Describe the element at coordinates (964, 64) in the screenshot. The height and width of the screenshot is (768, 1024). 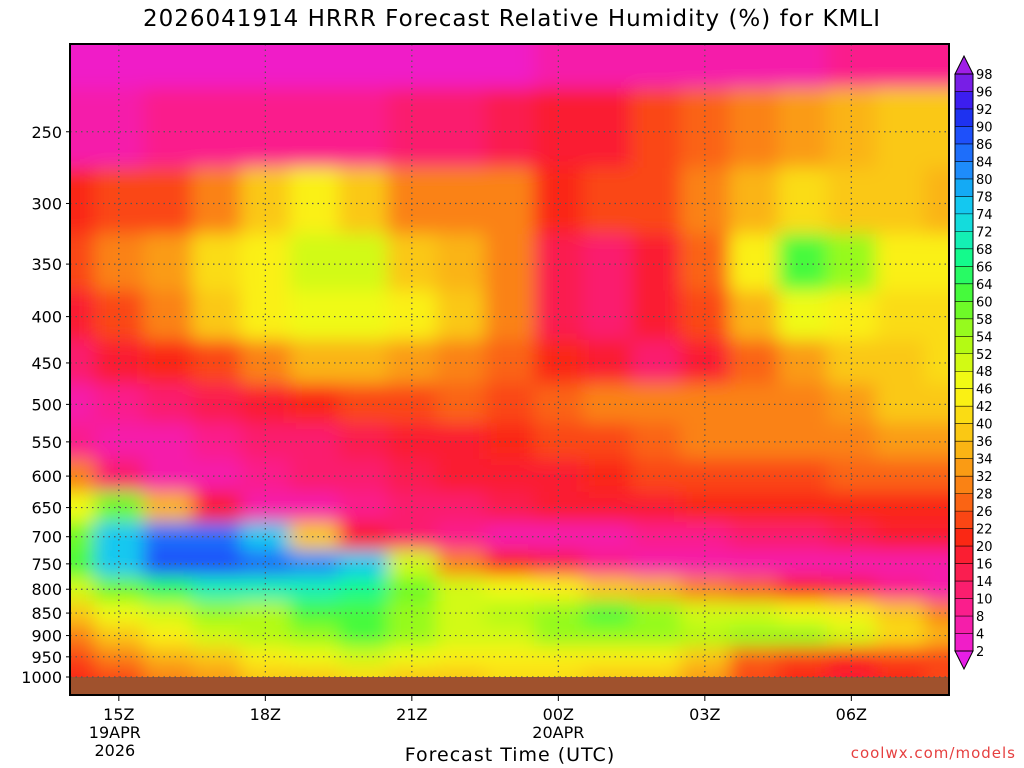
I see `colorbar-max-arrow` at that location.